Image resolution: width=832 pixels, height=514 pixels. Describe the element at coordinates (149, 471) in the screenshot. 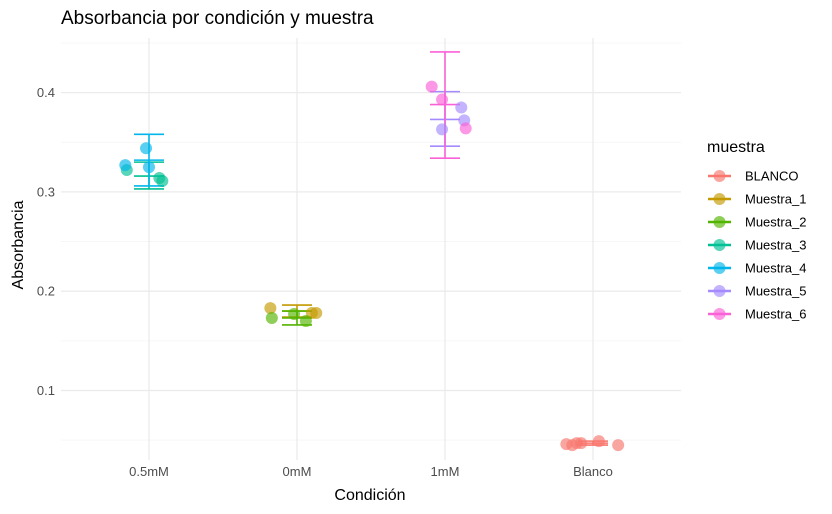

I see `x-tick-label: 0.5mM` at that location.